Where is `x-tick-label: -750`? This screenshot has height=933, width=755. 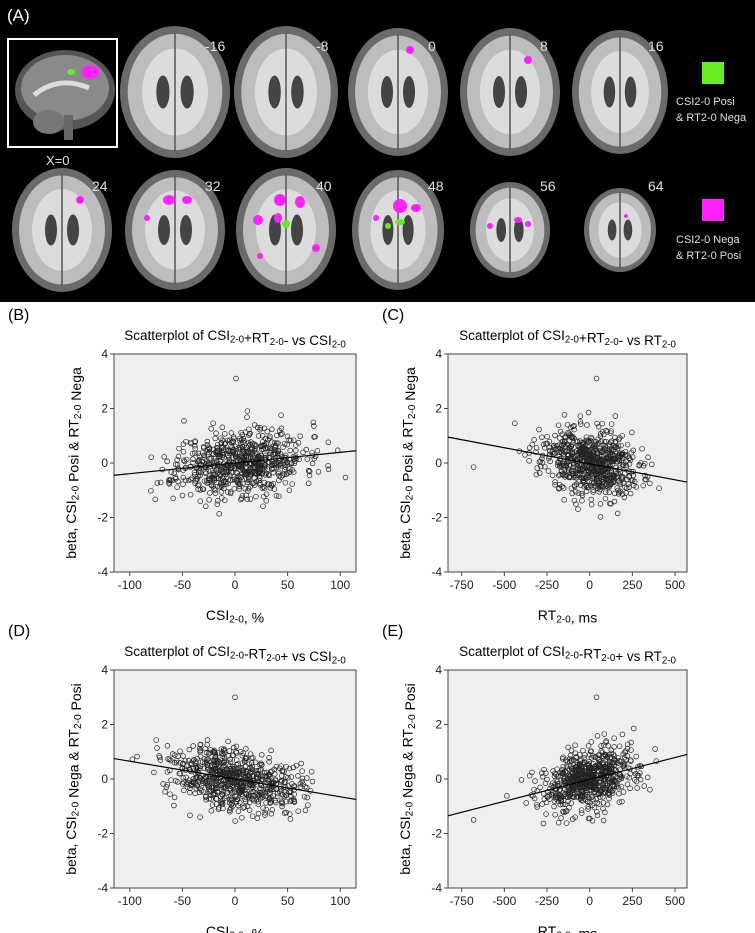
x-tick-label: -750 is located at coordinates (462, 901).